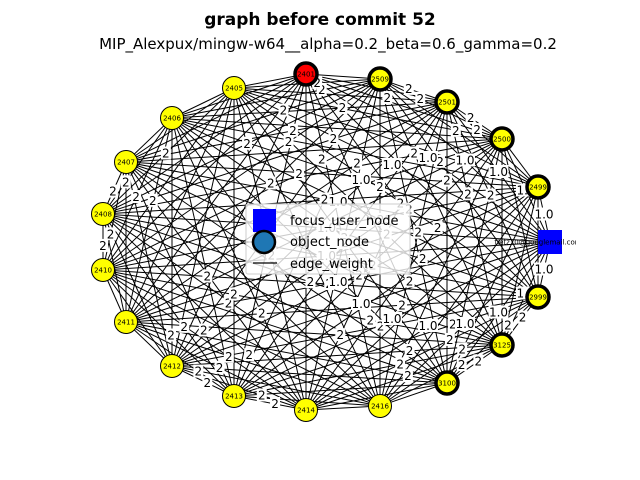  What do you see at coordinates (320, 20) in the screenshot?
I see `graph-title: graph before commit 52` at bounding box center [320, 20].